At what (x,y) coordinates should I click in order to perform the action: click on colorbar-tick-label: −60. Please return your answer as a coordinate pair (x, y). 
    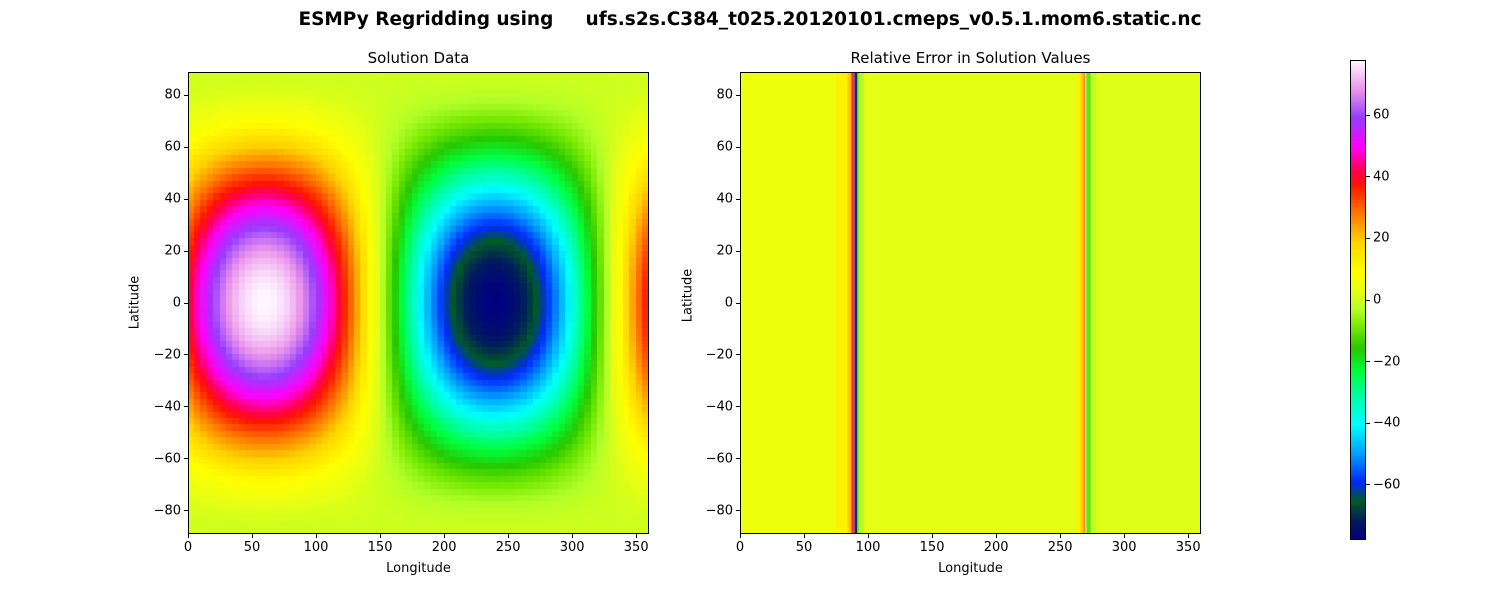
    Looking at the image, I should click on (1387, 485).